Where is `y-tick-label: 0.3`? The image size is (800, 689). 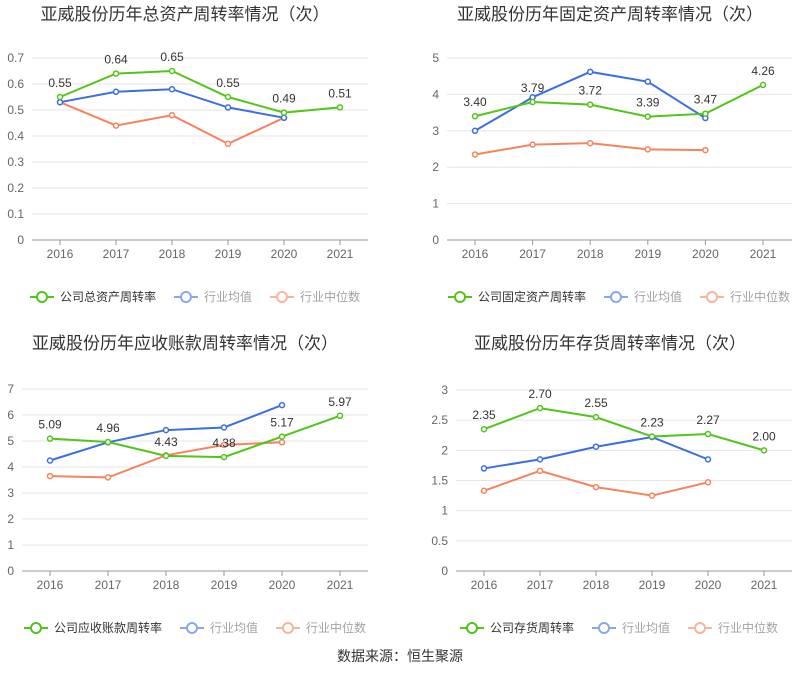 y-tick-label: 0.3 is located at coordinates (15, 162).